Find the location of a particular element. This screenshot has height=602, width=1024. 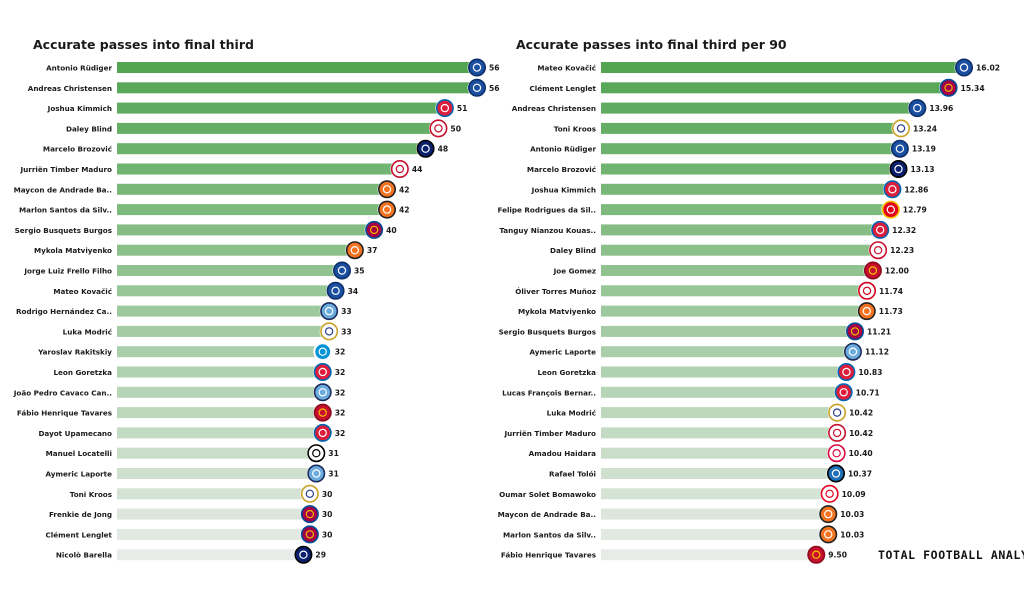

bar-label: Luka Modrić is located at coordinates (87, 331).